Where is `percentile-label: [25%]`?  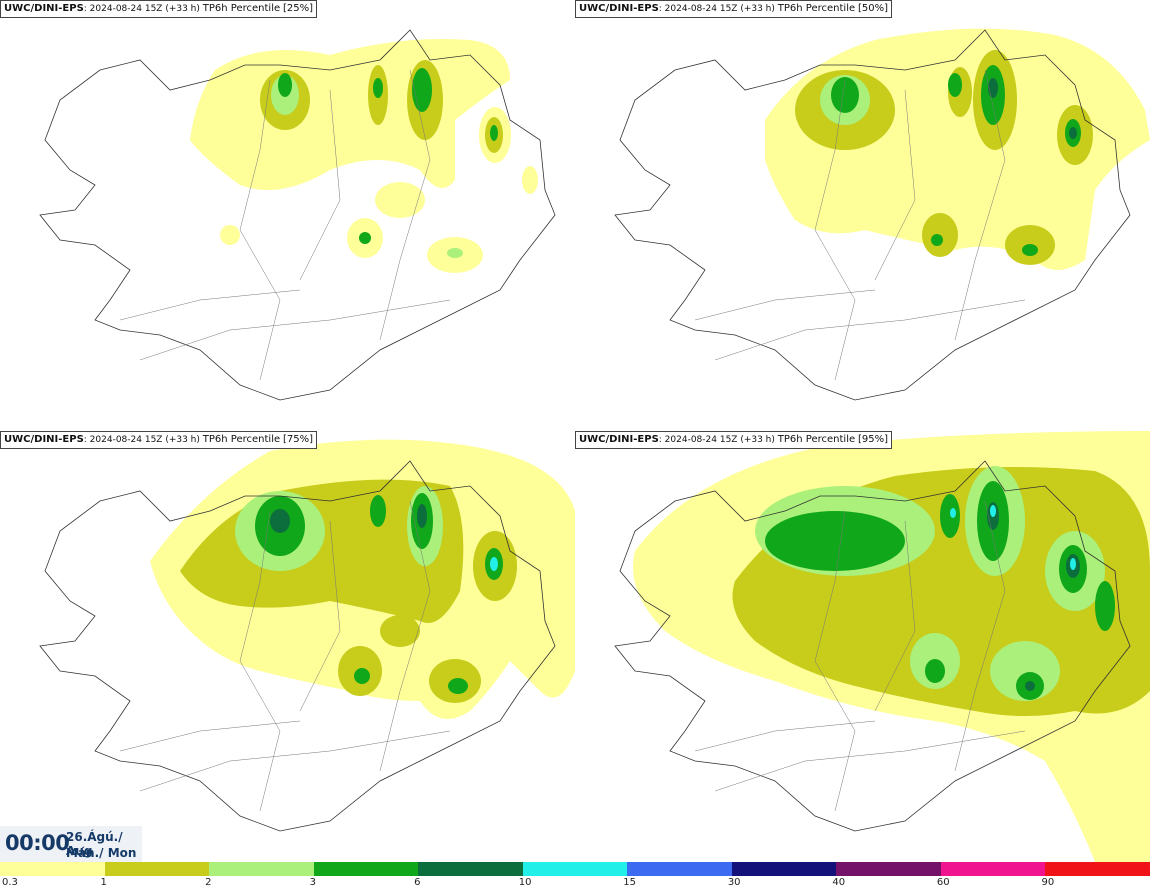 percentile-label: [25%] is located at coordinates (298, 8).